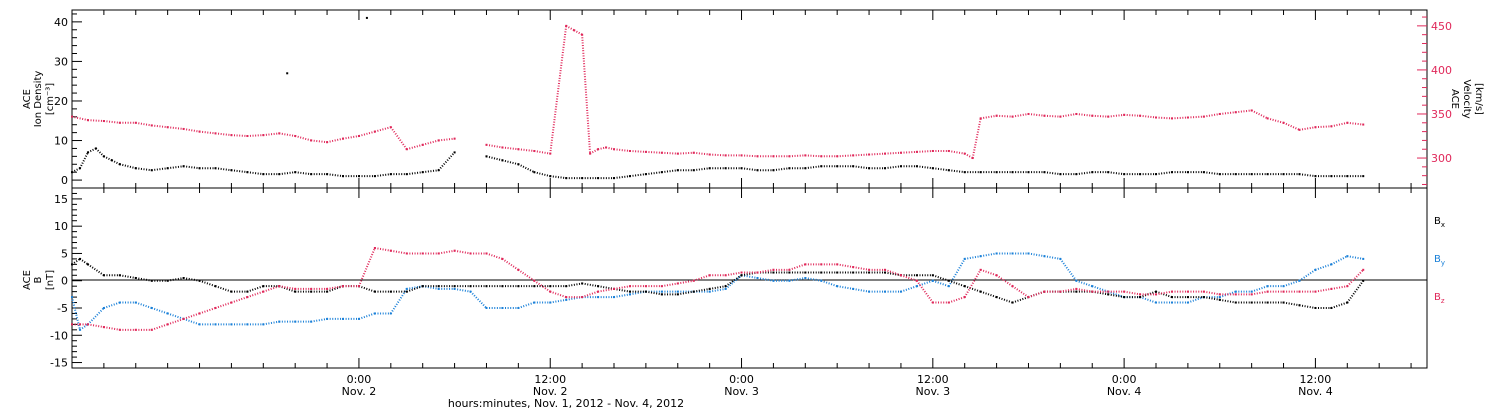 Image resolution: width=1500 pixels, height=410 pixels. What do you see at coordinates (741, 379) in the screenshot?
I see `time-tick-label: 0:00` at bounding box center [741, 379].